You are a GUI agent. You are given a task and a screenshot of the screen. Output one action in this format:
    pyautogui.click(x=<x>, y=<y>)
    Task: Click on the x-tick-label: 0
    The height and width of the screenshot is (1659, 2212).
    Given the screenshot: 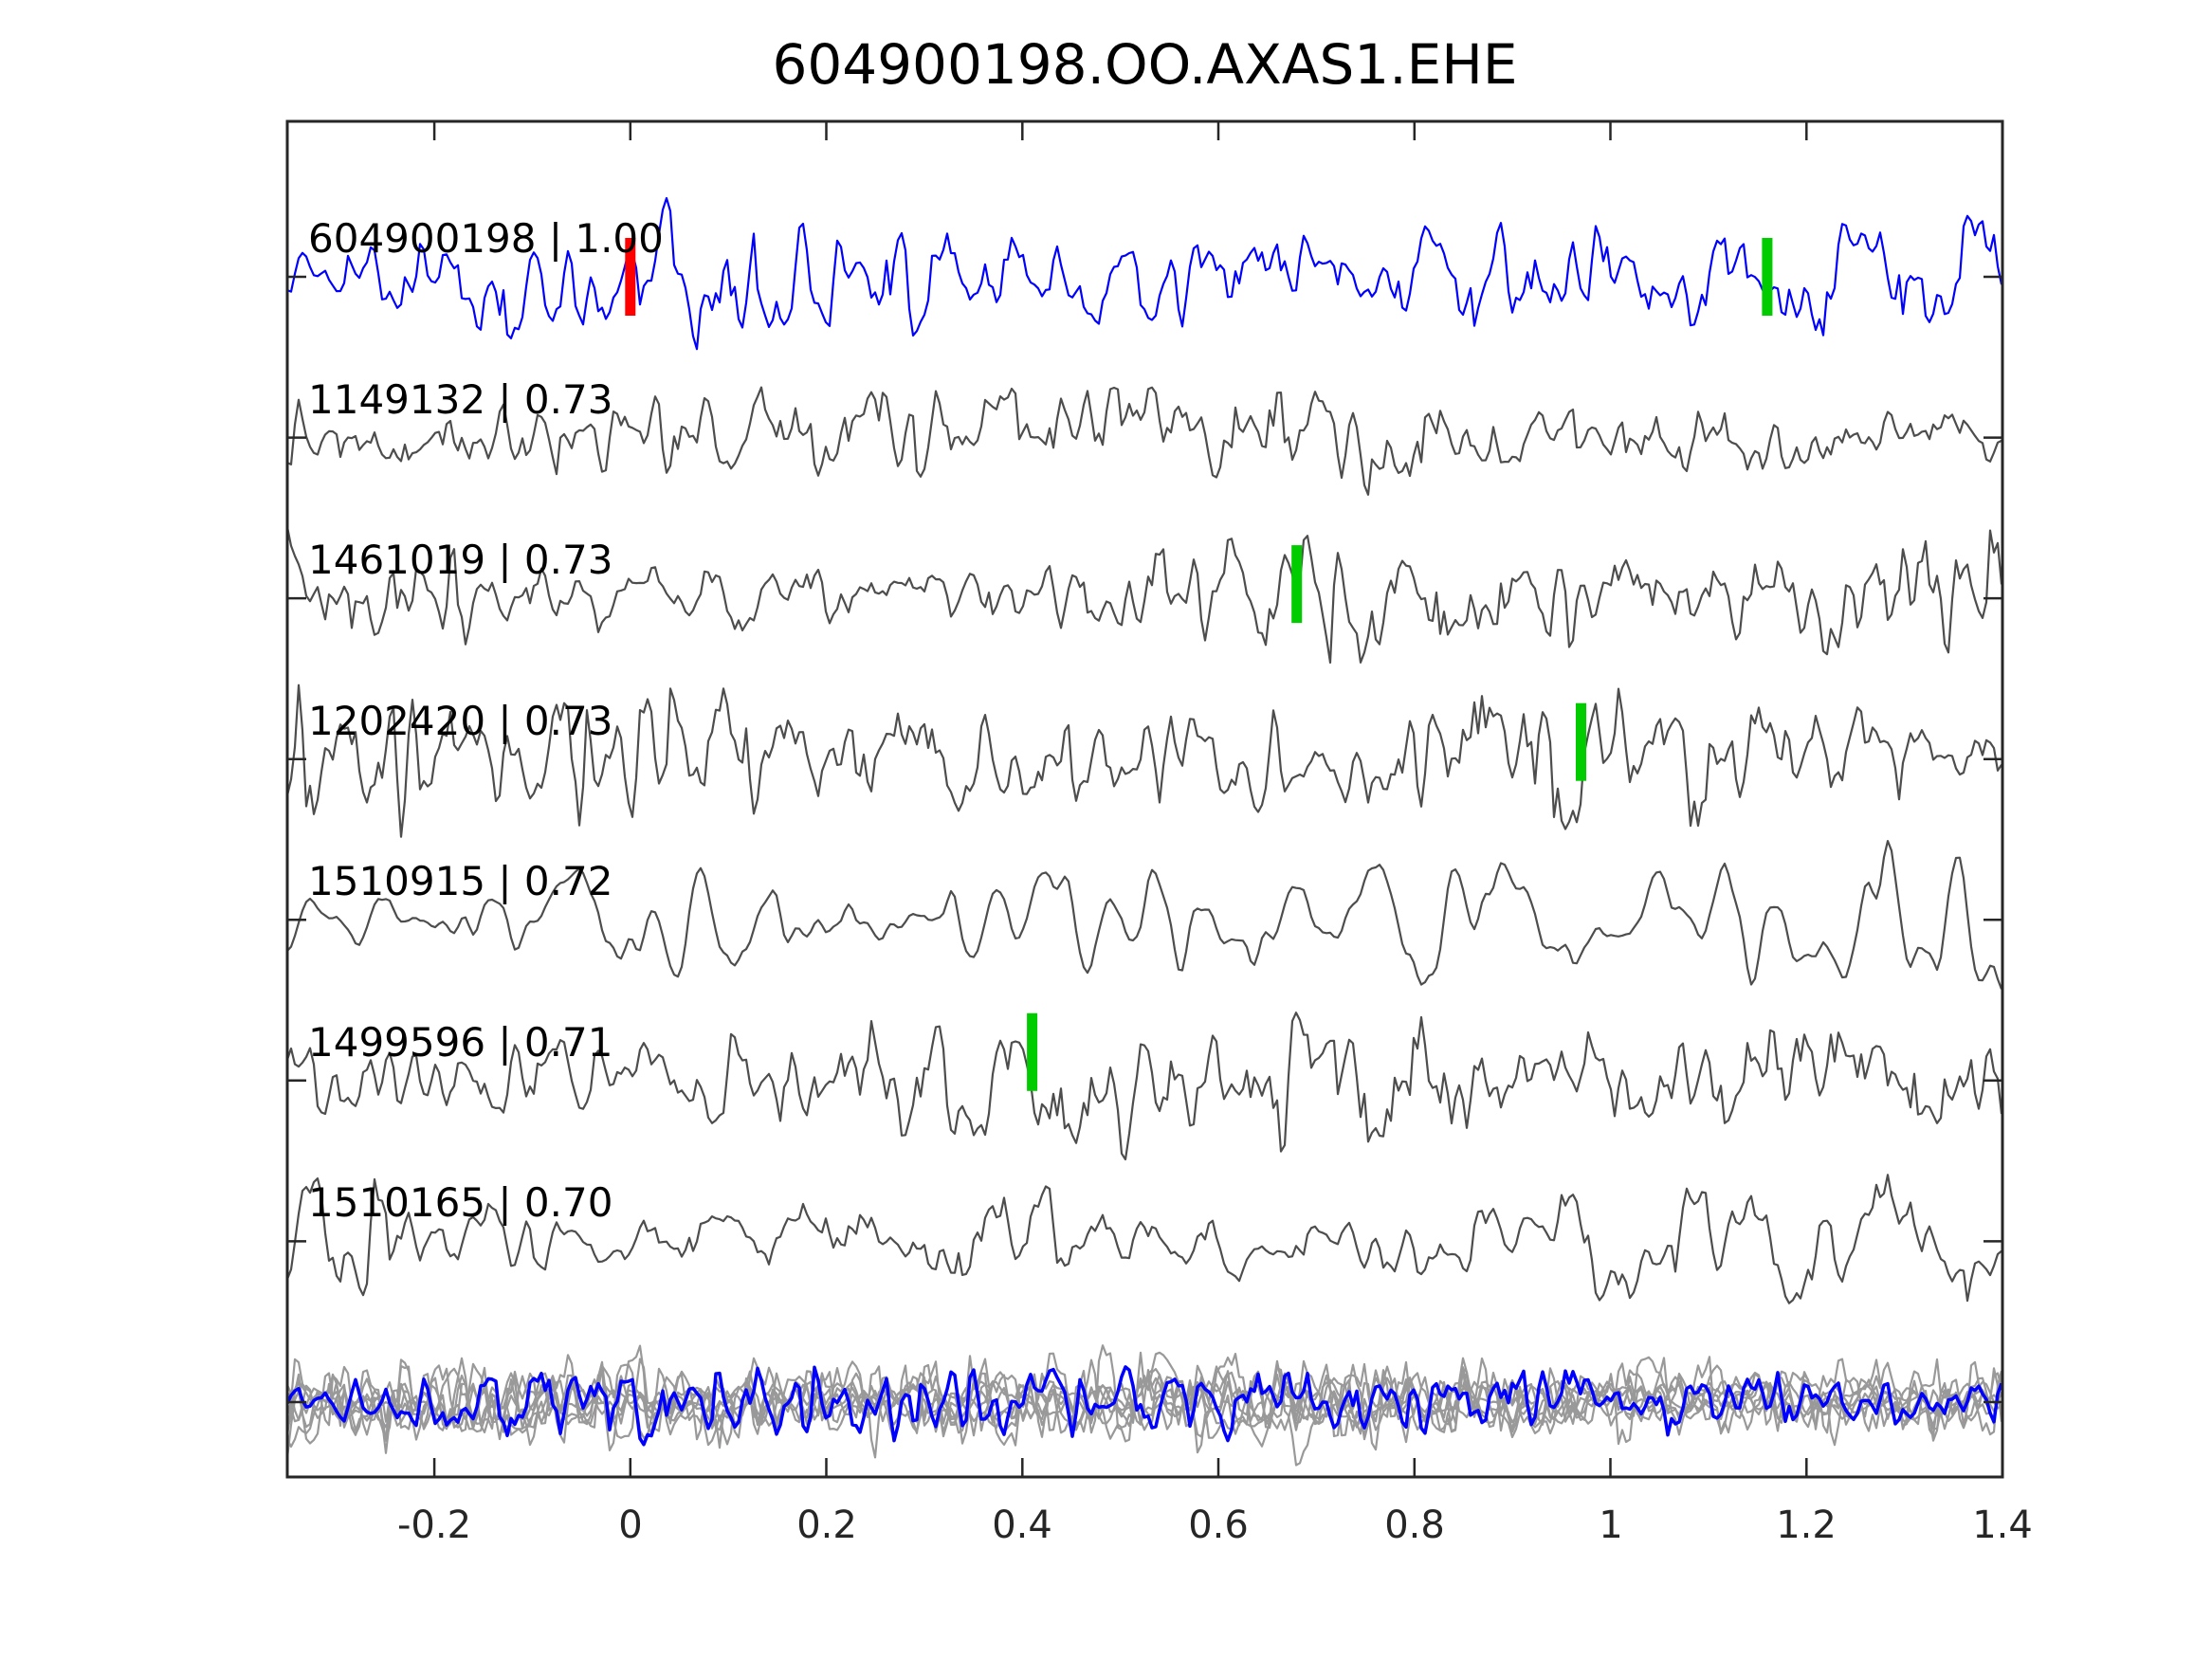 What is the action you would take?
    pyautogui.click(x=630, y=1525)
    